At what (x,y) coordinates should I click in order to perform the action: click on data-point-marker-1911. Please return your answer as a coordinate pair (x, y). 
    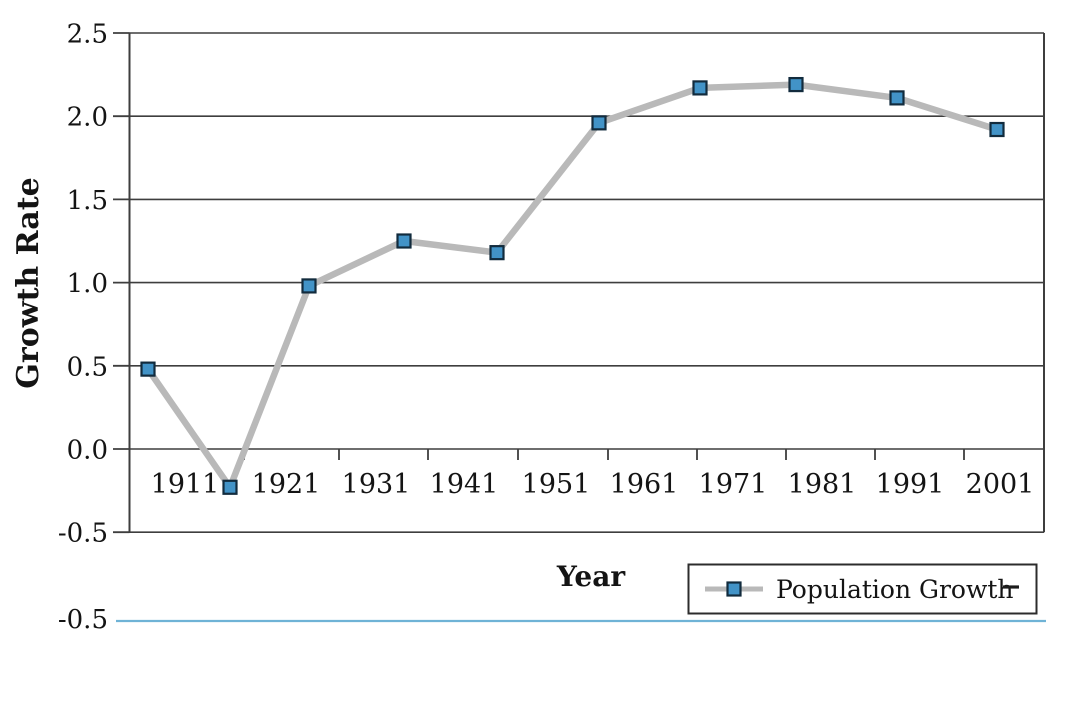
    Looking at the image, I should click on (148, 369).